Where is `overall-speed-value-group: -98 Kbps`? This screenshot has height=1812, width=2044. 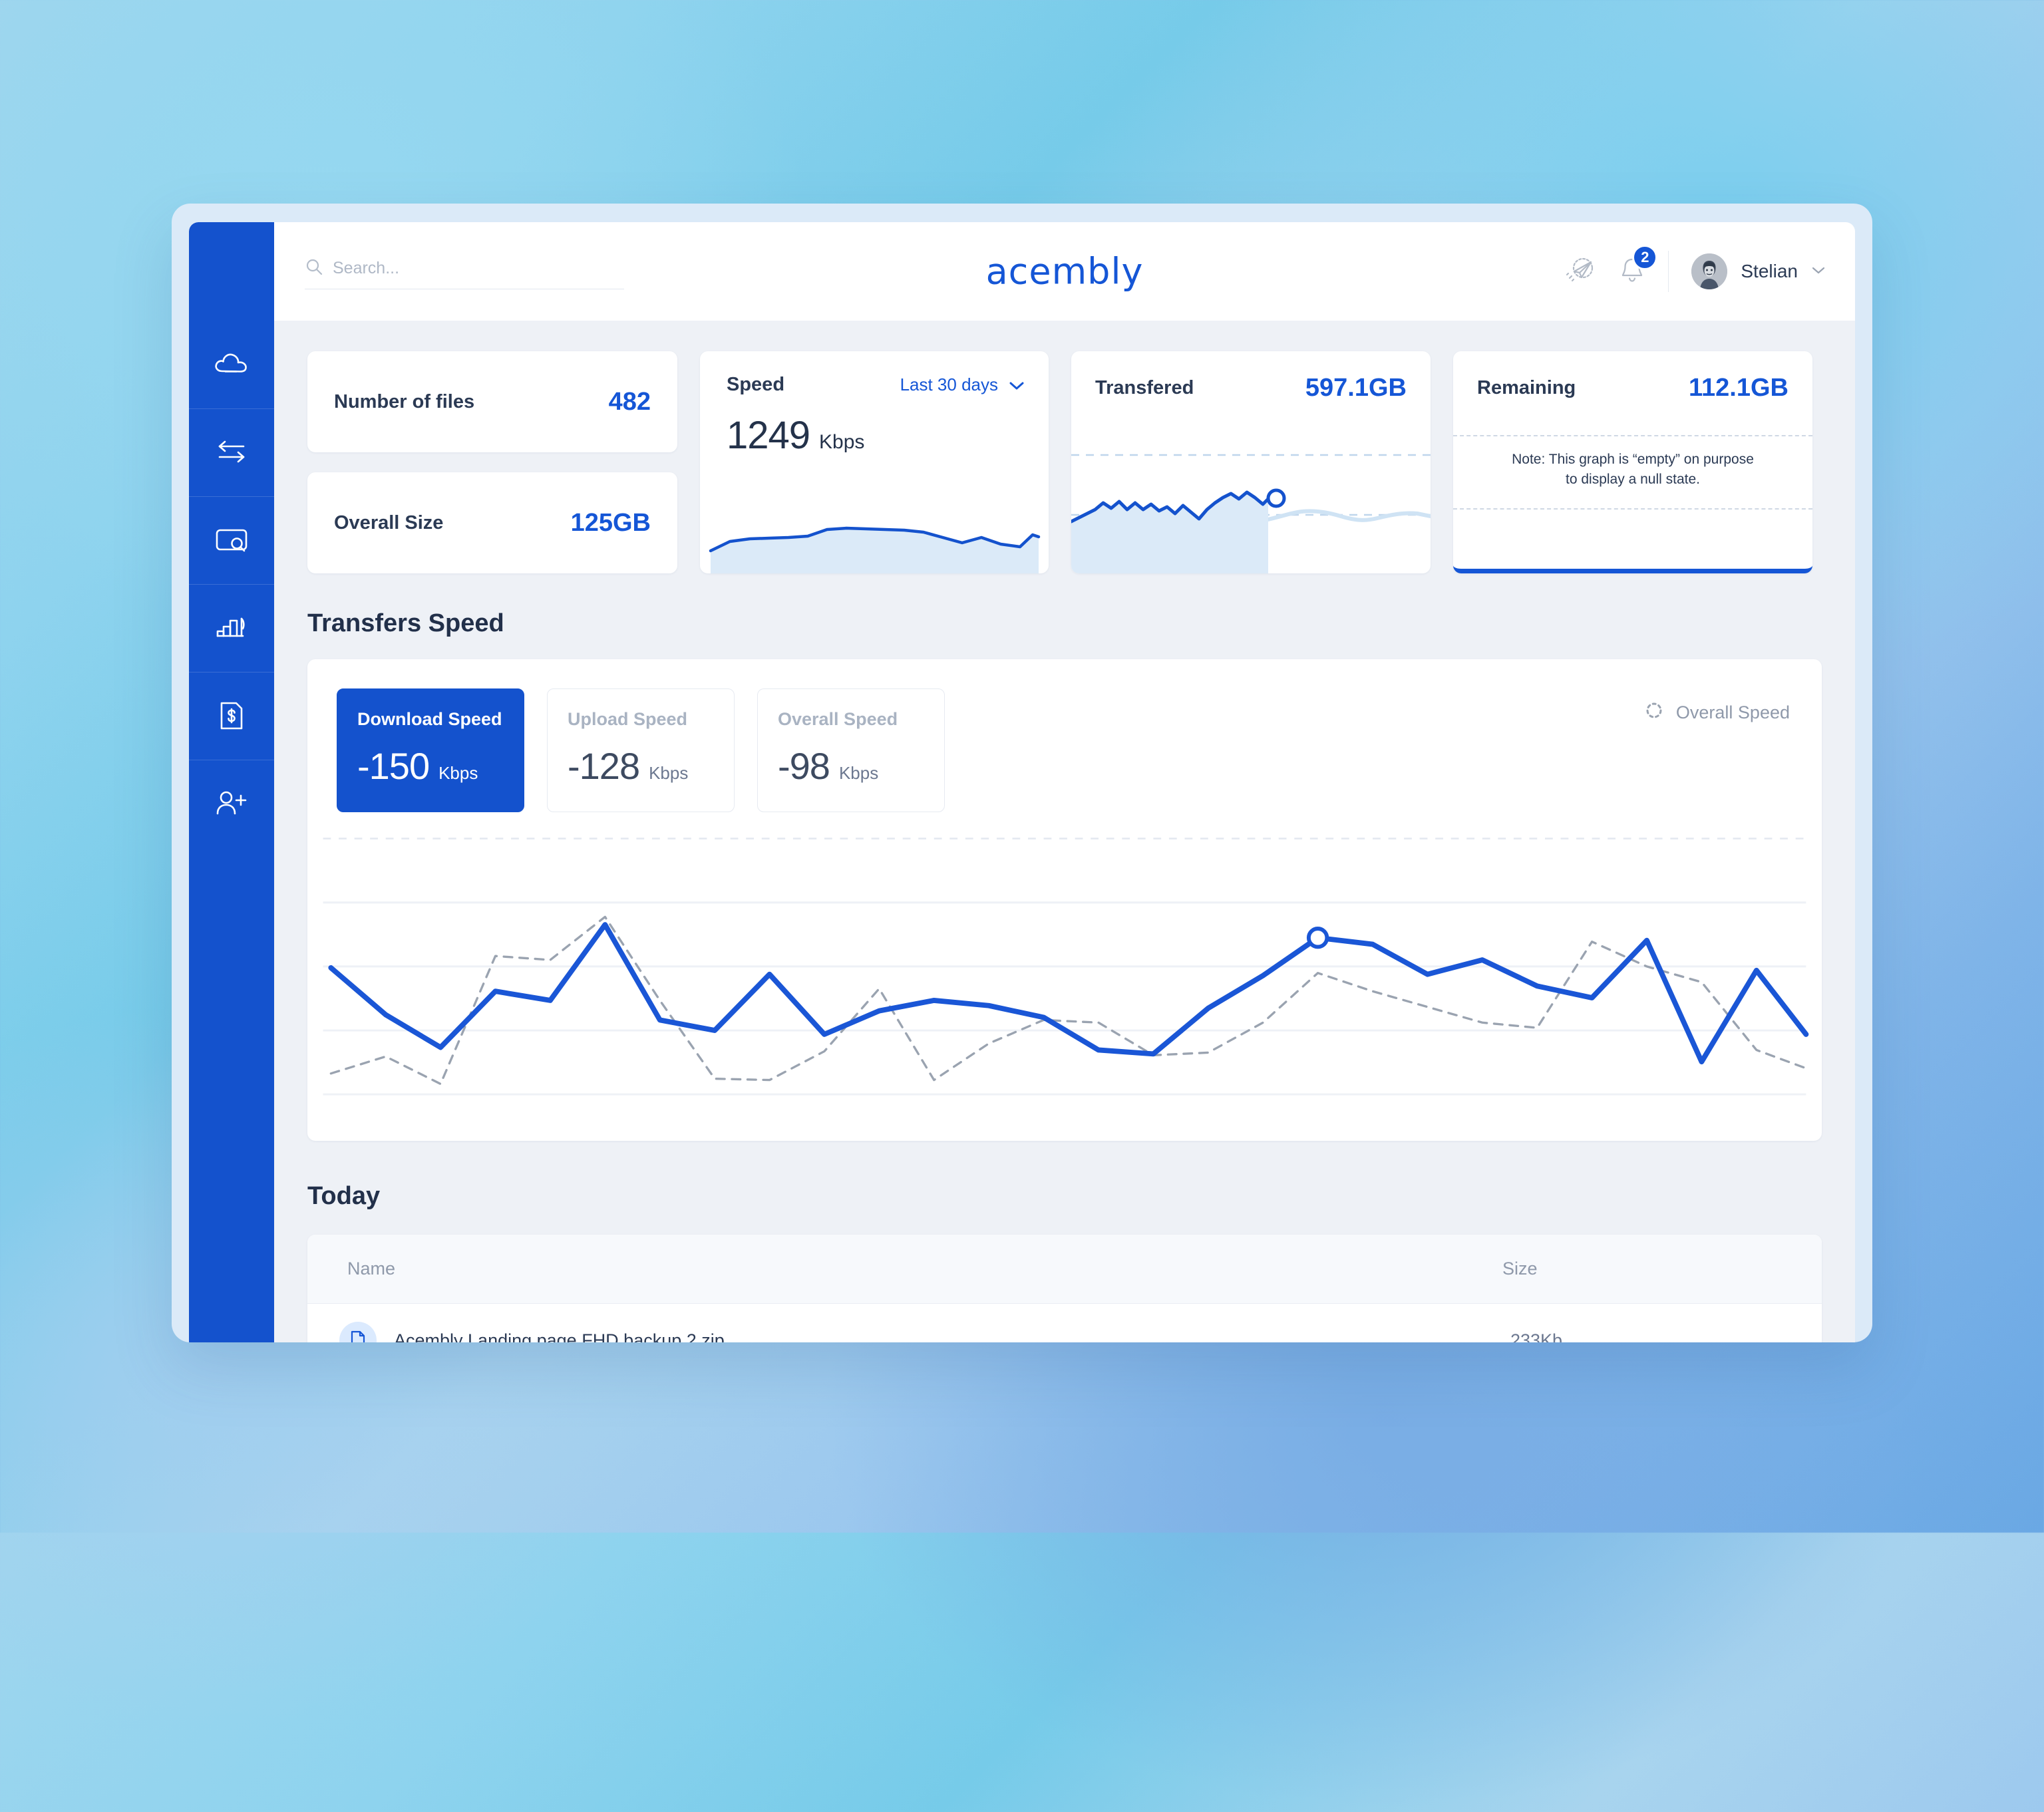
overall-speed-value-group: -98 Kbps is located at coordinates (861, 766).